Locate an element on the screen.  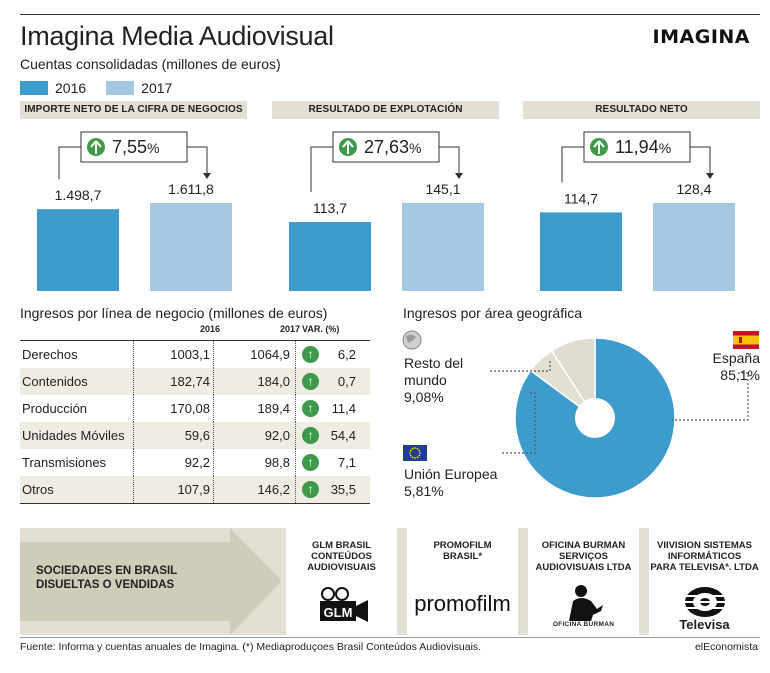
promofilm-logo: promofilm is located at coordinates (462, 603).